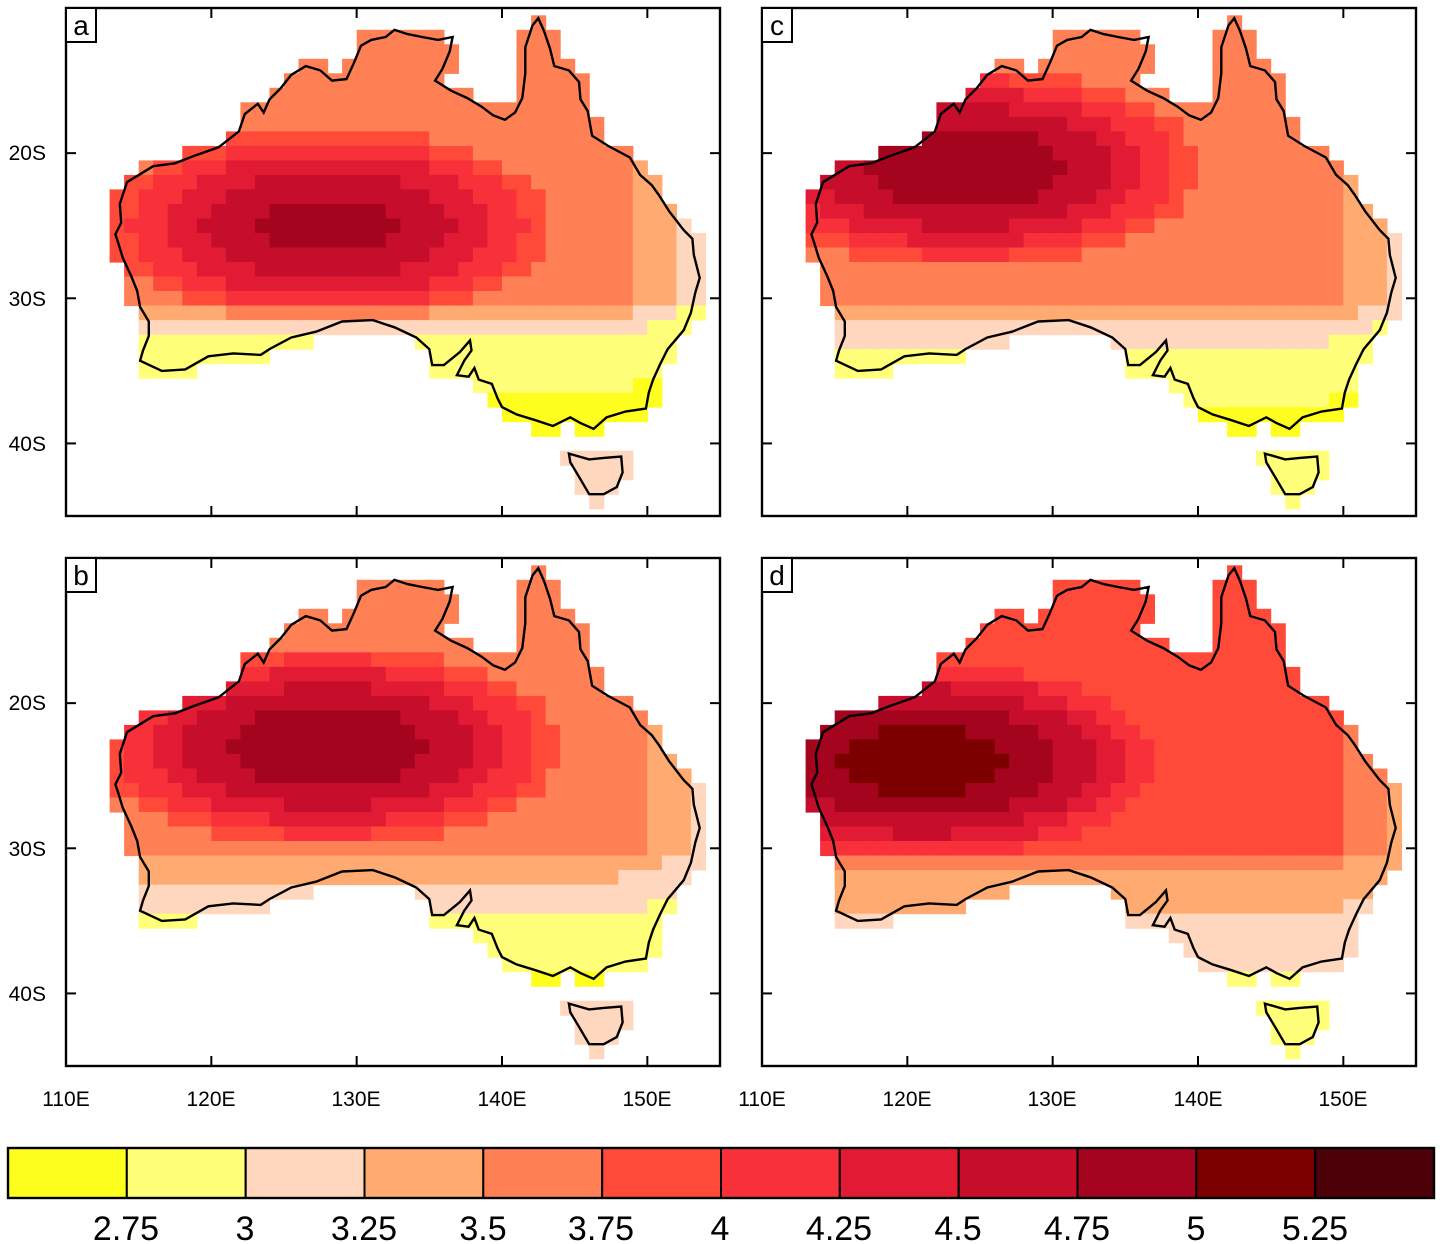 This screenshot has height=1244, width=1444. Describe the element at coordinates (1291, 473) in the screenshot. I see `panel-c-tasmania-coastline` at that location.